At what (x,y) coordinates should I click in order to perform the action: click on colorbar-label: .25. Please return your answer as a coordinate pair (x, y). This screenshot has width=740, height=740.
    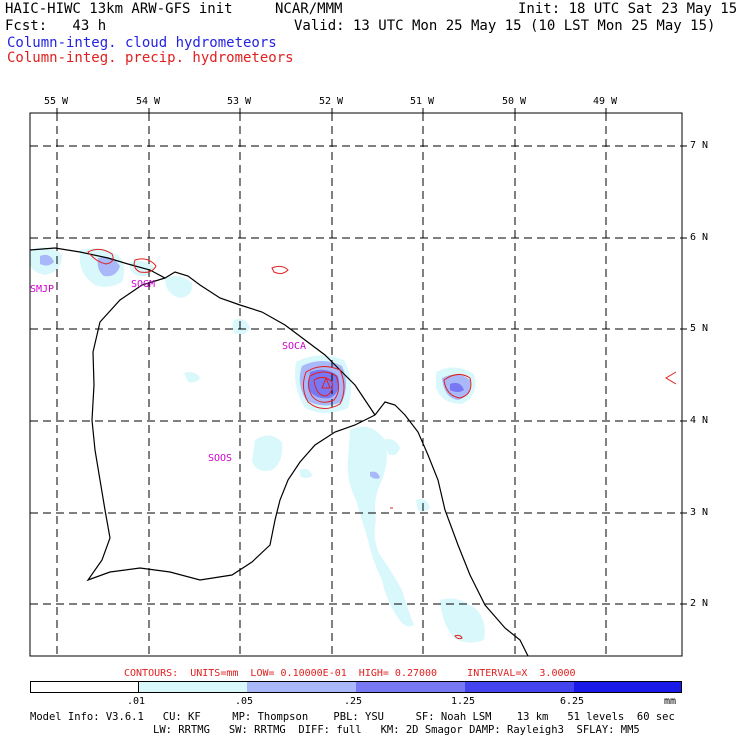
    Looking at the image, I should click on (353, 701).